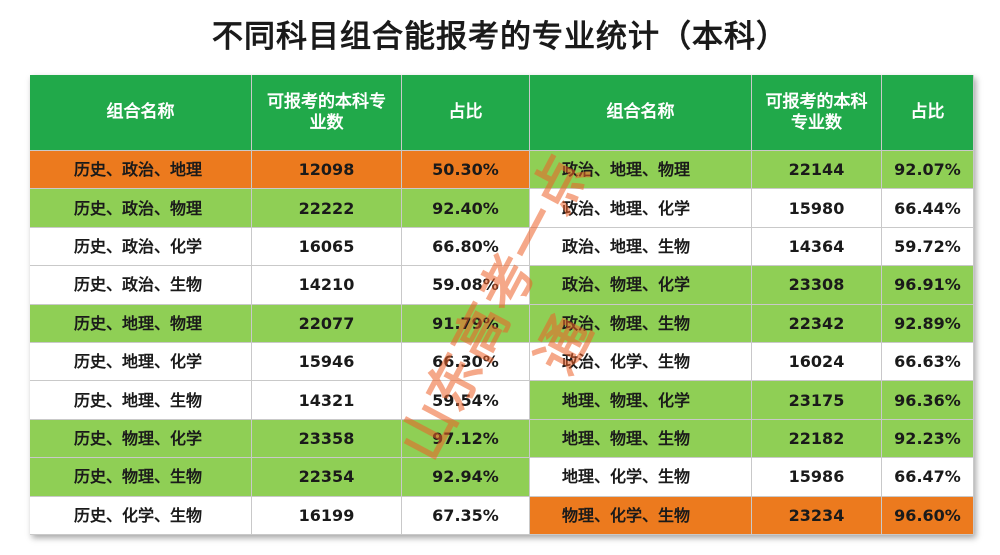  Describe the element at coordinates (141, 170) in the screenshot. I see `combo-cell: 历史、政治、地理` at that location.